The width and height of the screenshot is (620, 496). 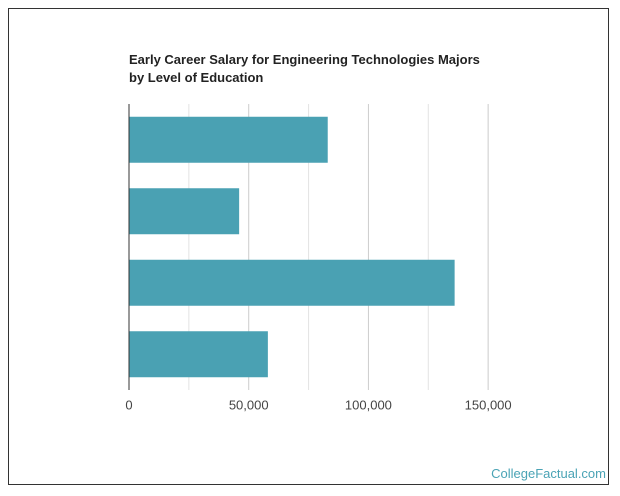 I want to click on x-tick-label: 50,000, so click(x=249, y=404).